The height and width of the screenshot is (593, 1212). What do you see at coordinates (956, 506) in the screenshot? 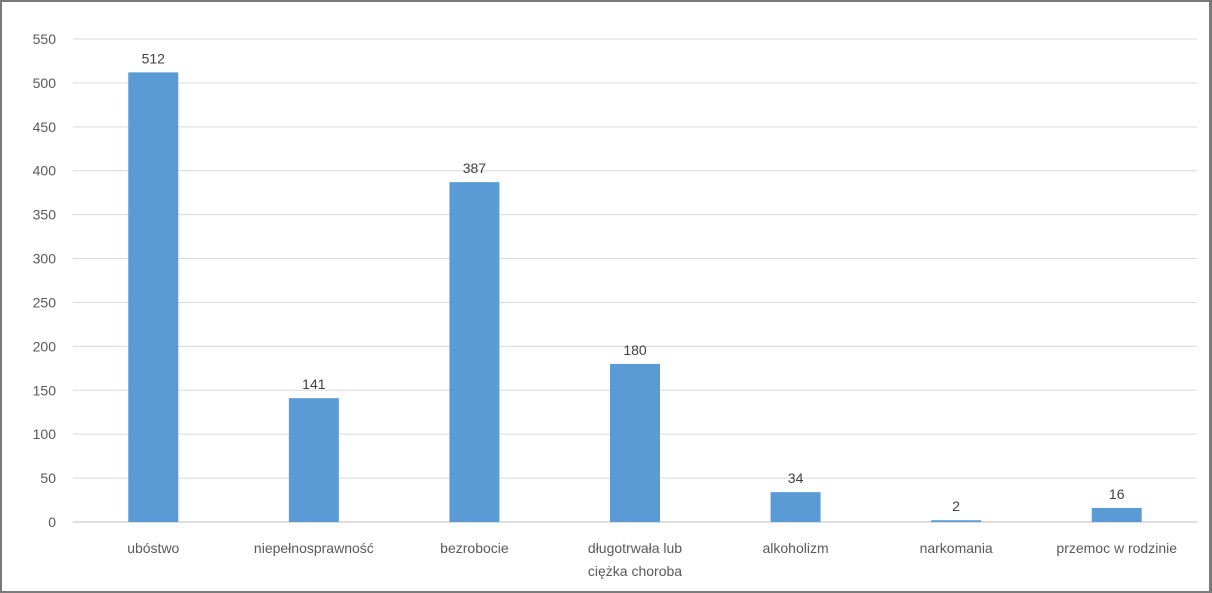
I see `data-label: 2` at bounding box center [956, 506].